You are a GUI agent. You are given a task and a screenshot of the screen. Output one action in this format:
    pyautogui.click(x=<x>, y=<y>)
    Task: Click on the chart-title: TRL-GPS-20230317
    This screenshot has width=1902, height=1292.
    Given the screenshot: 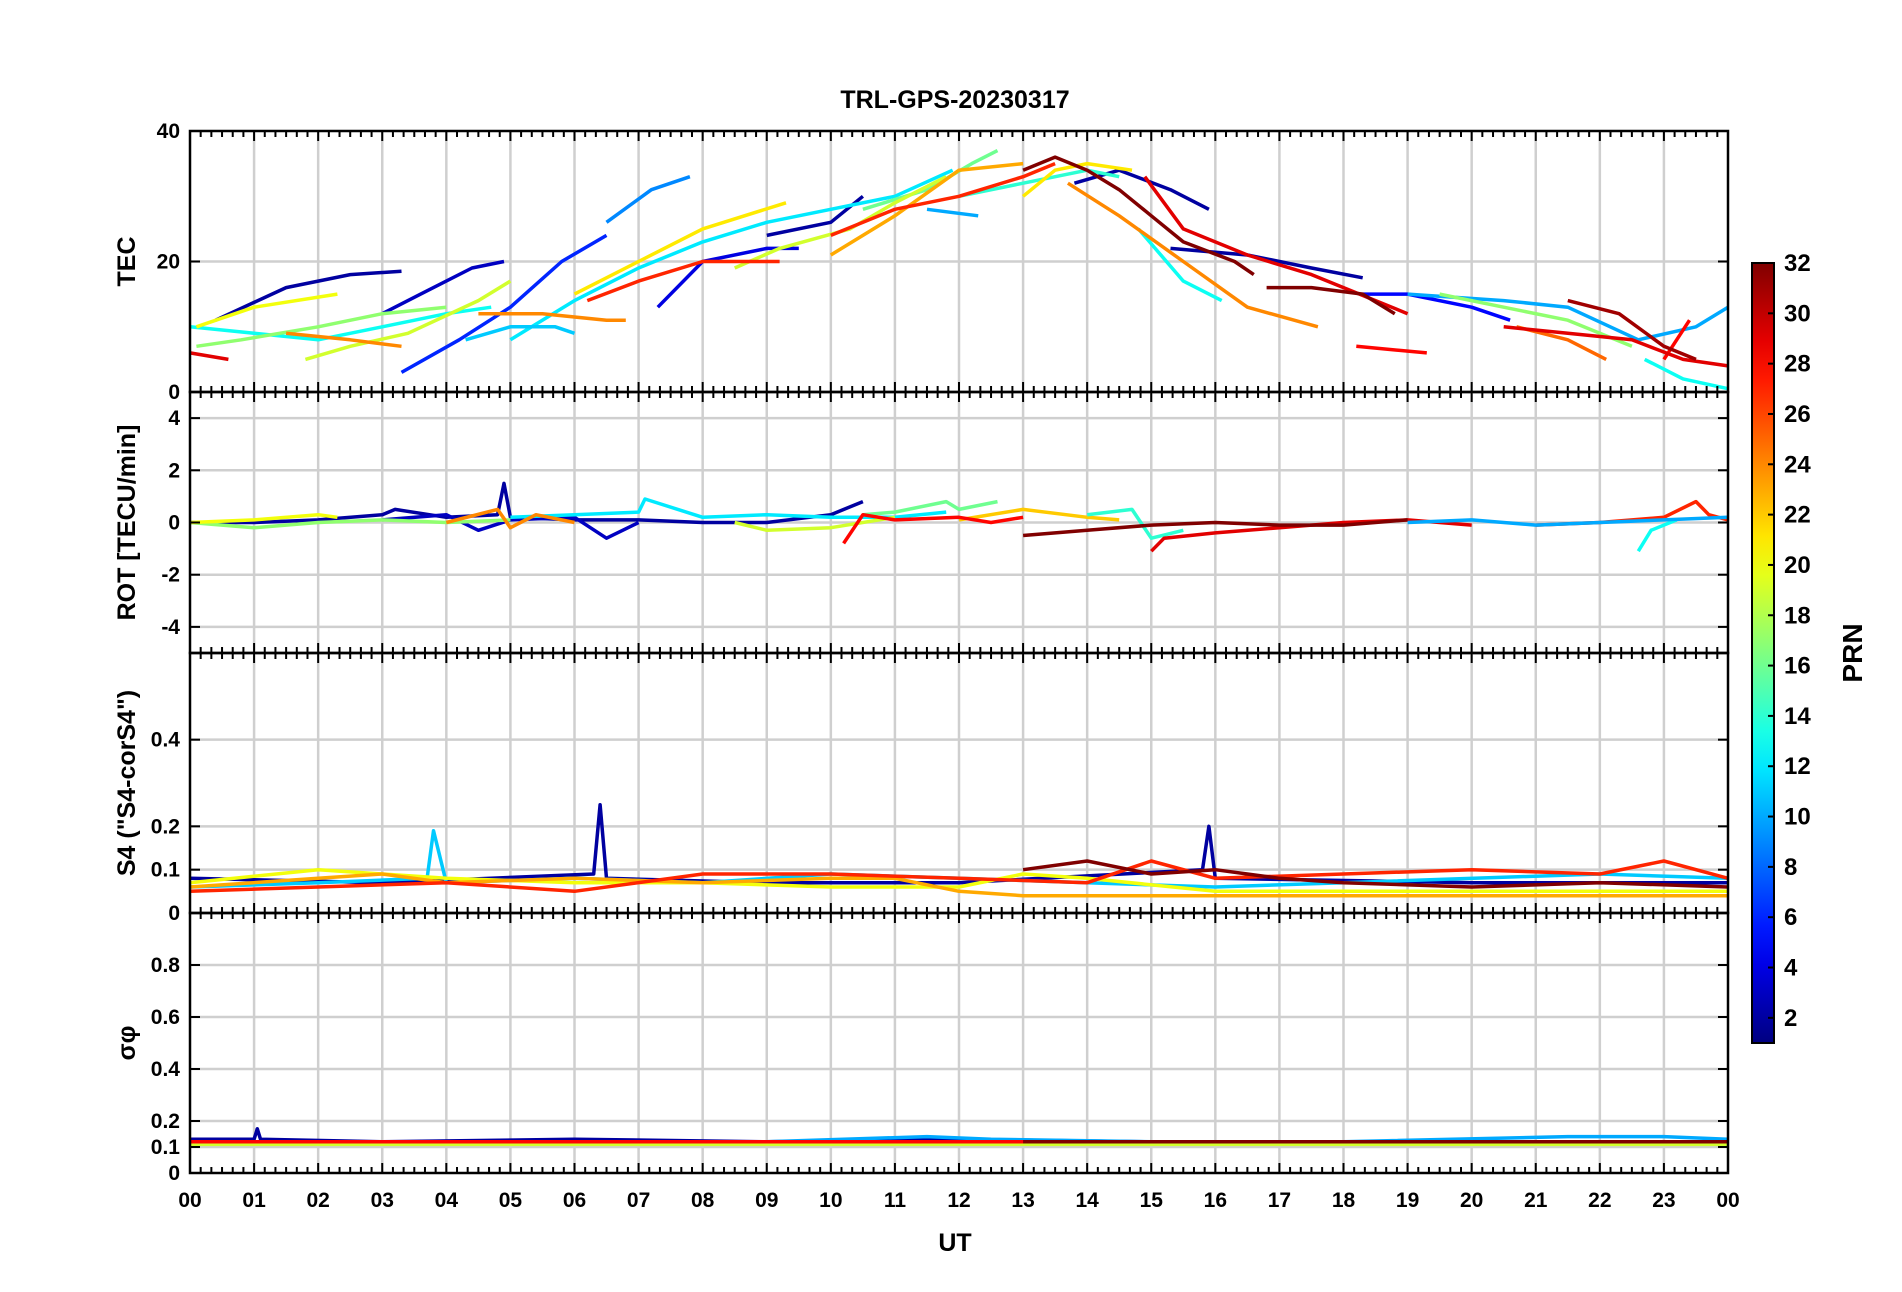 What is the action you would take?
    pyautogui.click(x=954, y=100)
    